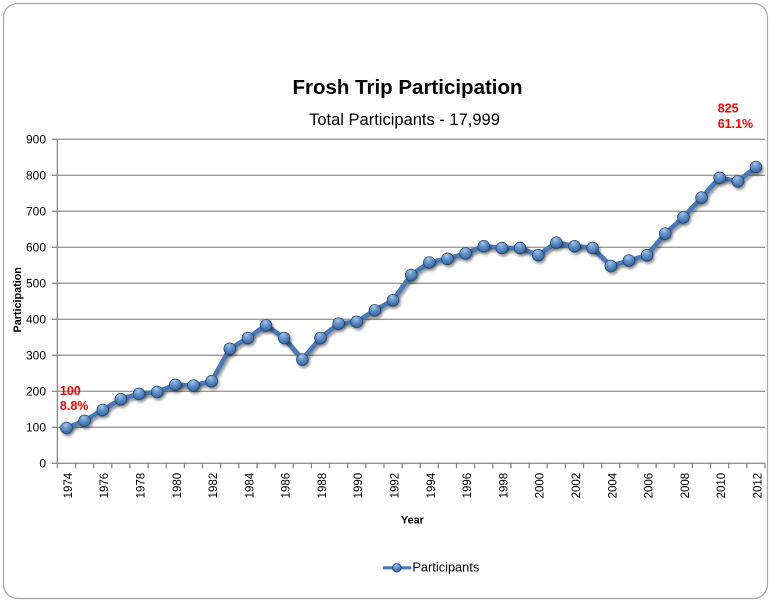 The image size is (771, 602). I want to click on svg-text: 1992, so click(396, 486).